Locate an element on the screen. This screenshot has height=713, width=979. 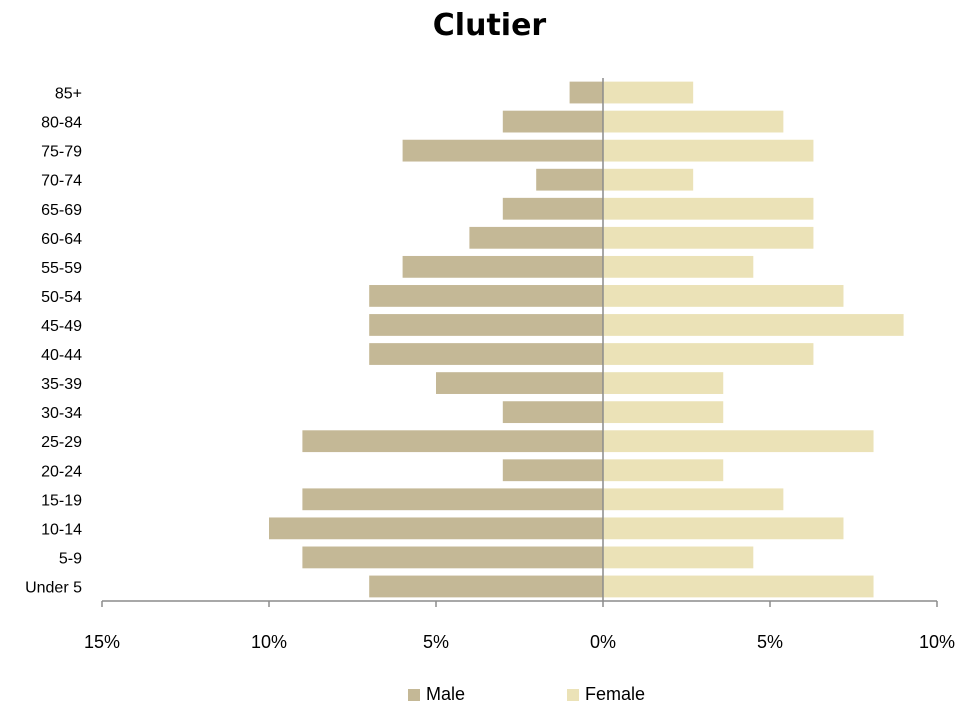
category-label-20-24: 20-24 is located at coordinates (61, 471).